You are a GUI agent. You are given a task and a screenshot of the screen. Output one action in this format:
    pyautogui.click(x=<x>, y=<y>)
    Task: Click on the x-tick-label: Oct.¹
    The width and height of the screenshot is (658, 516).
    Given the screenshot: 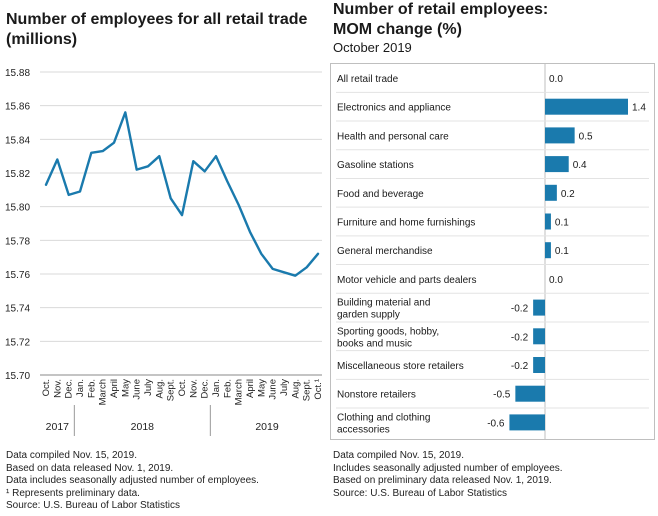 What is the action you would take?
    pyautogui.click(x=318, y=389)
    